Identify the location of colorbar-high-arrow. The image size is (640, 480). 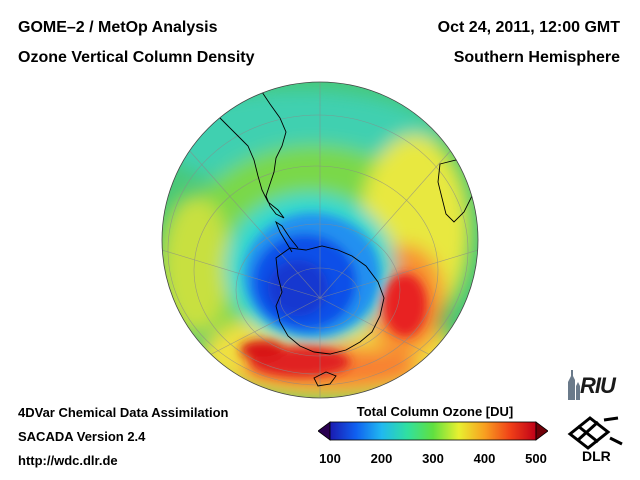
(541, 431).